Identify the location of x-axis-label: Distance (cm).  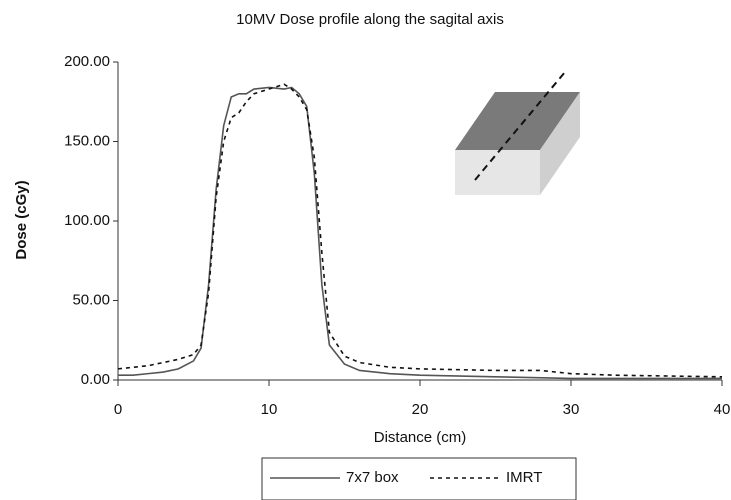
(420, 437).